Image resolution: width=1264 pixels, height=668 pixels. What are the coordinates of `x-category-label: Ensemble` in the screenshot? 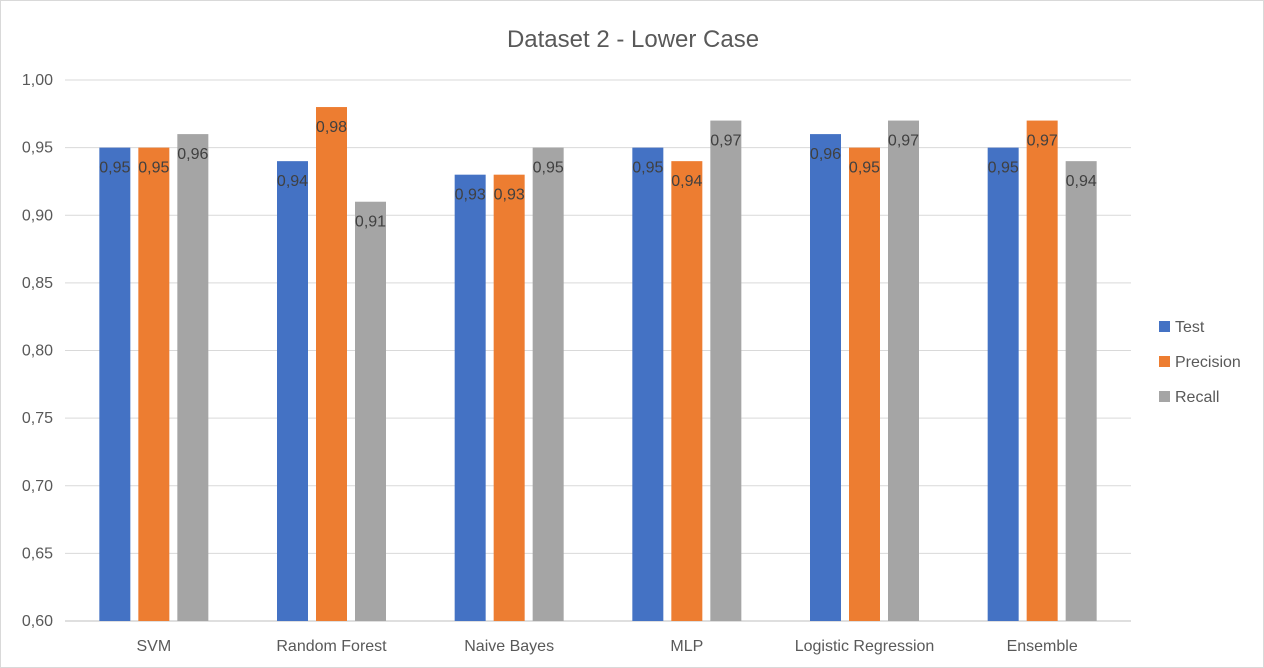 It's located at (1042, 646).